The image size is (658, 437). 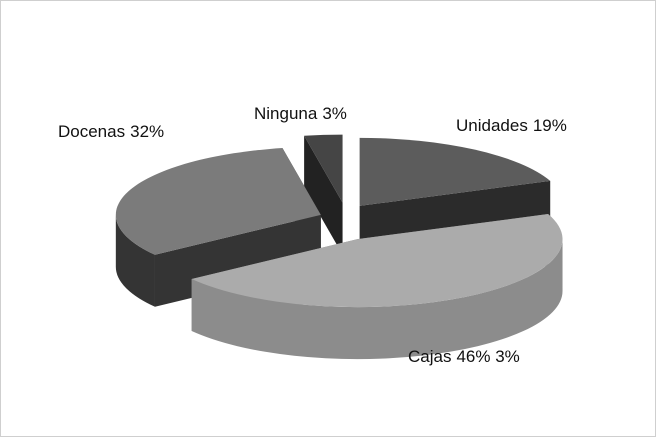 I want to click on slice-label-value: 32%, so click(x=147, y=131).